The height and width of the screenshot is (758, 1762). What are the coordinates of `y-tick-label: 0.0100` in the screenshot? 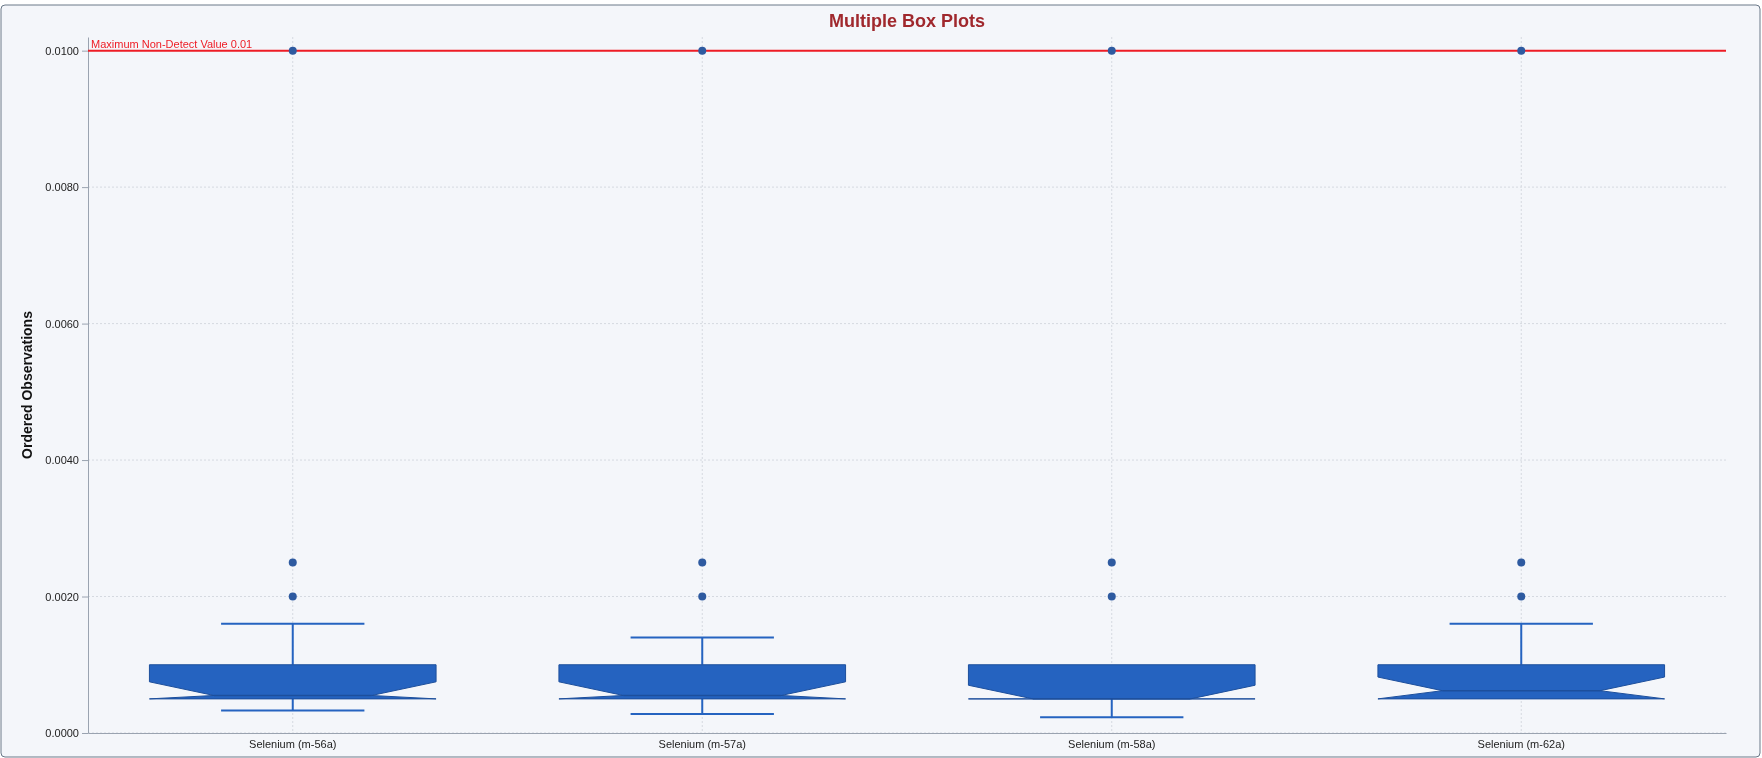 It's located at (62, 50).